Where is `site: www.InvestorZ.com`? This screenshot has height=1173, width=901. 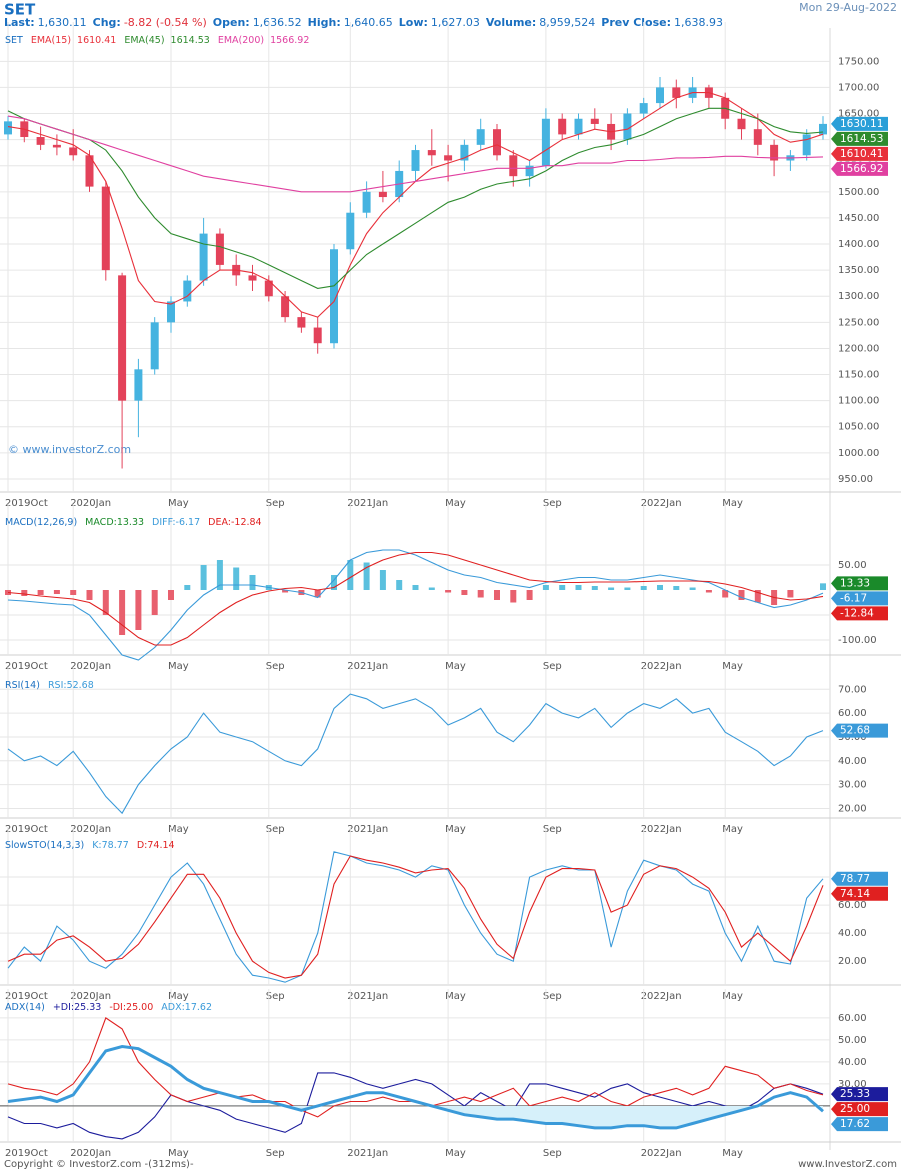
site: www.InvestorZ.com is located at coordinates (847, 1164).